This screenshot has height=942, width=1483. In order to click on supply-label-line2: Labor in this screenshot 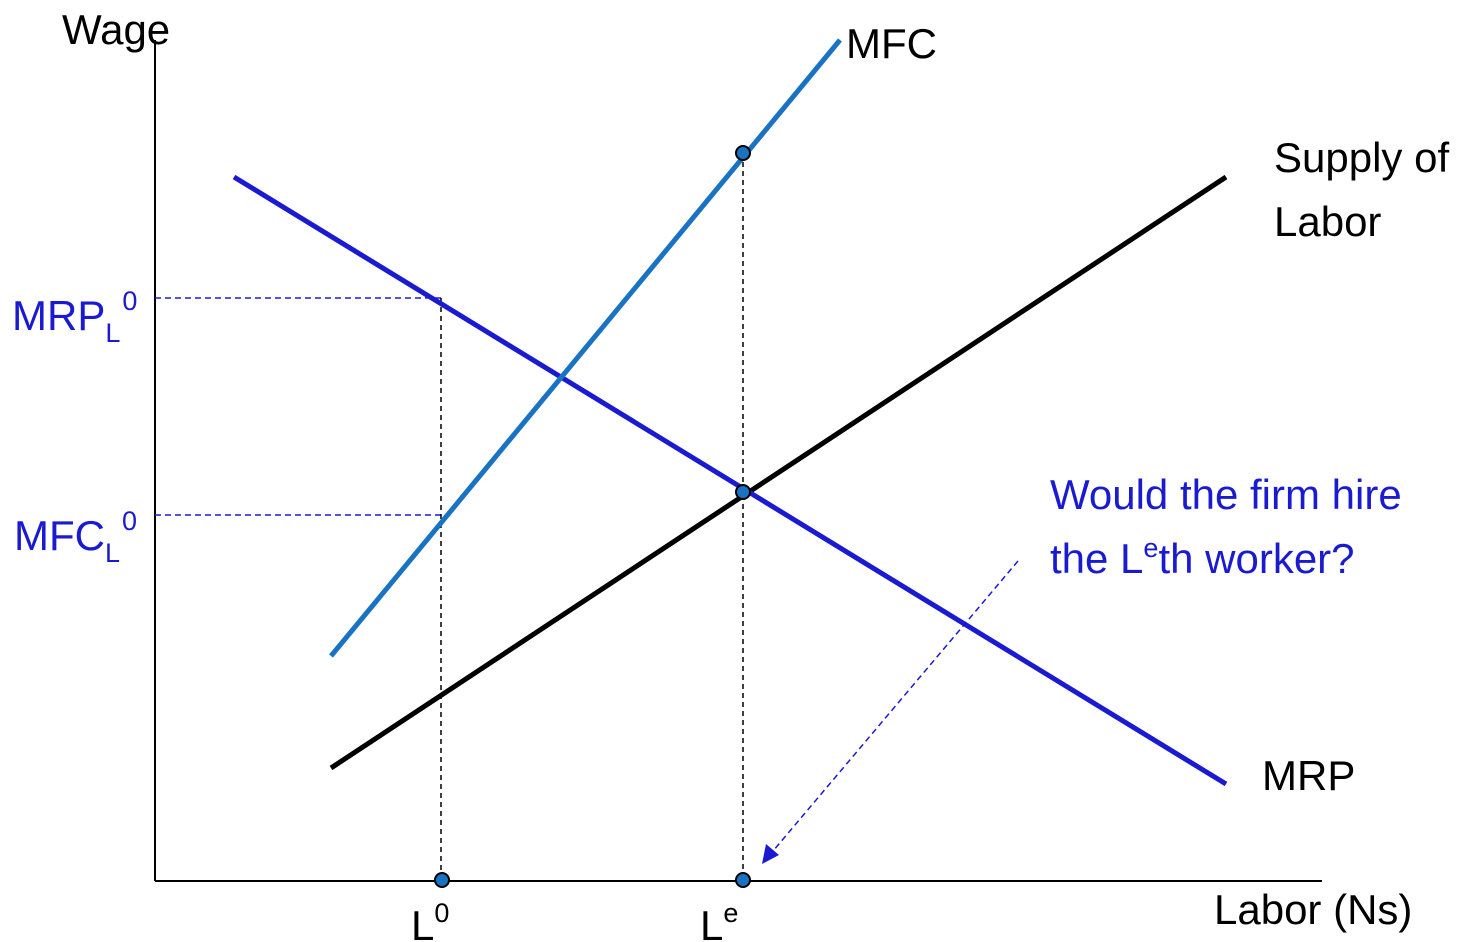, I will do `click(1327, 221)`.